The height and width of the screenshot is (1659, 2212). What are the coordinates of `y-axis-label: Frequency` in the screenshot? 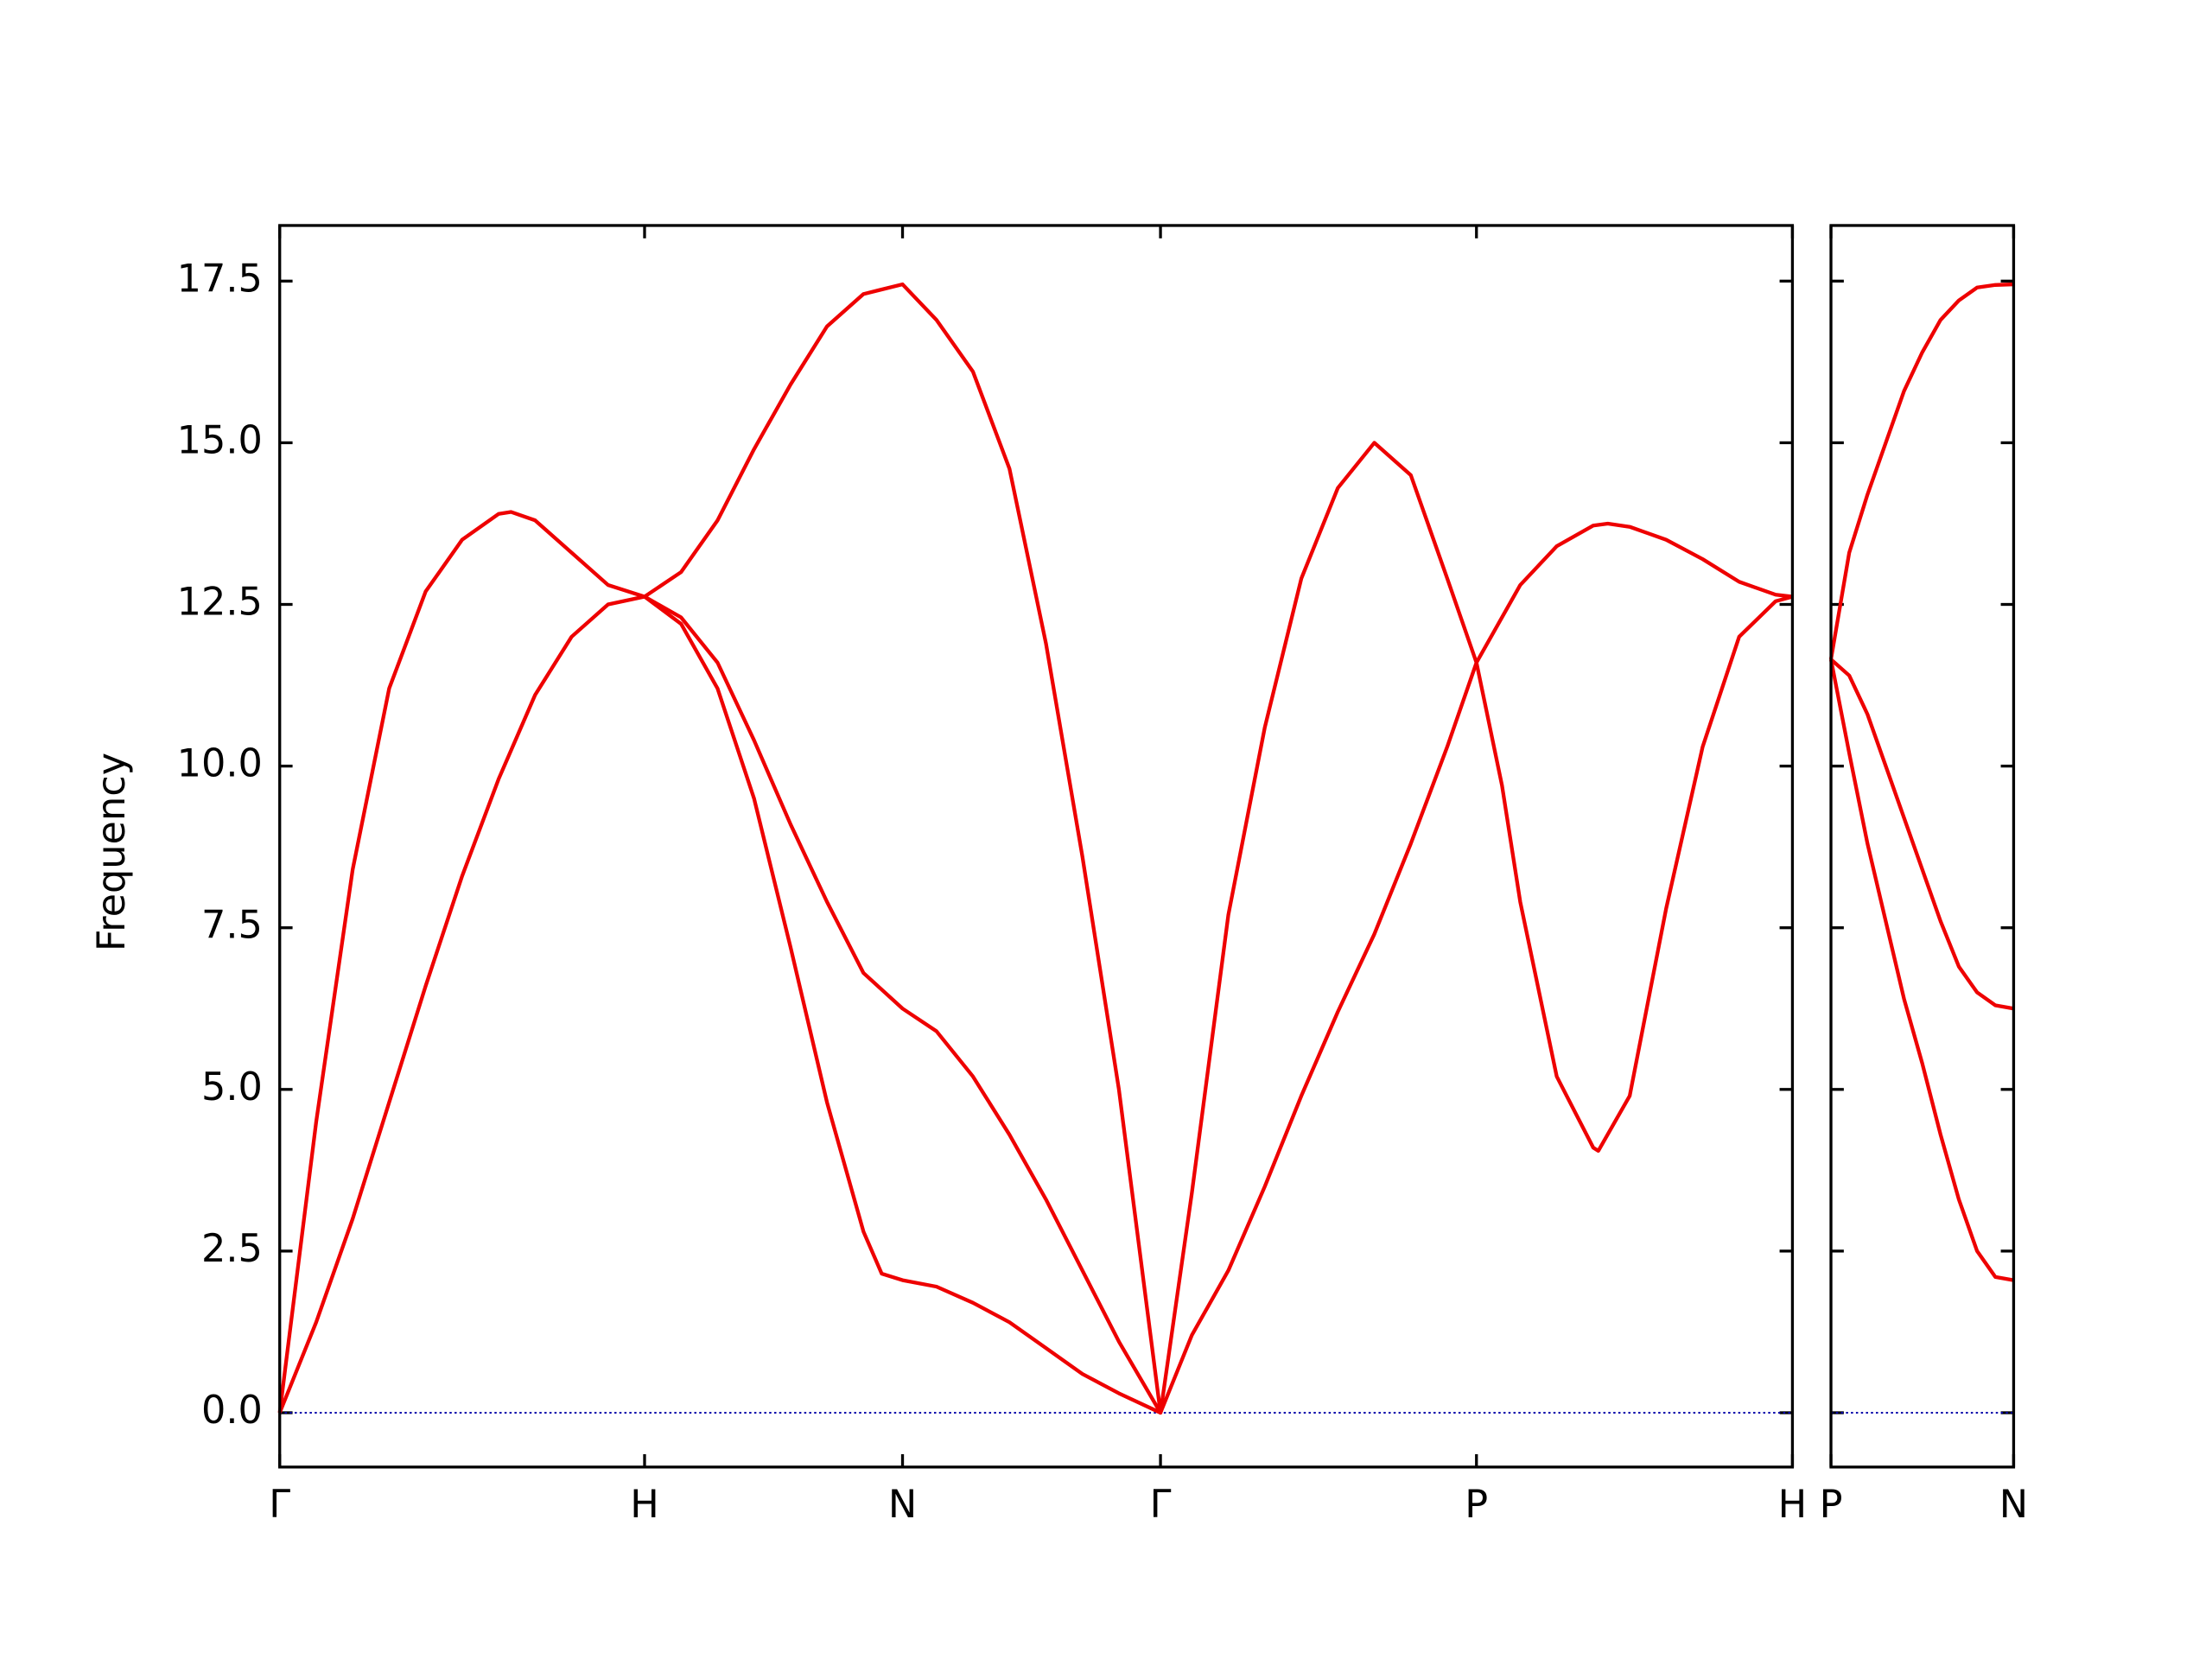 It's located at (111, 852).